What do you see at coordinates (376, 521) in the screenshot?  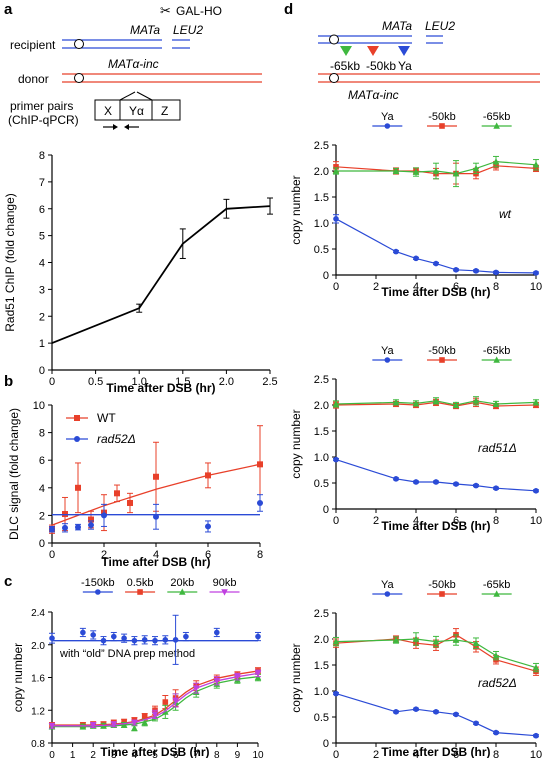 I see `x-tick-label-d2: 2` at bounding box center [376, 521].